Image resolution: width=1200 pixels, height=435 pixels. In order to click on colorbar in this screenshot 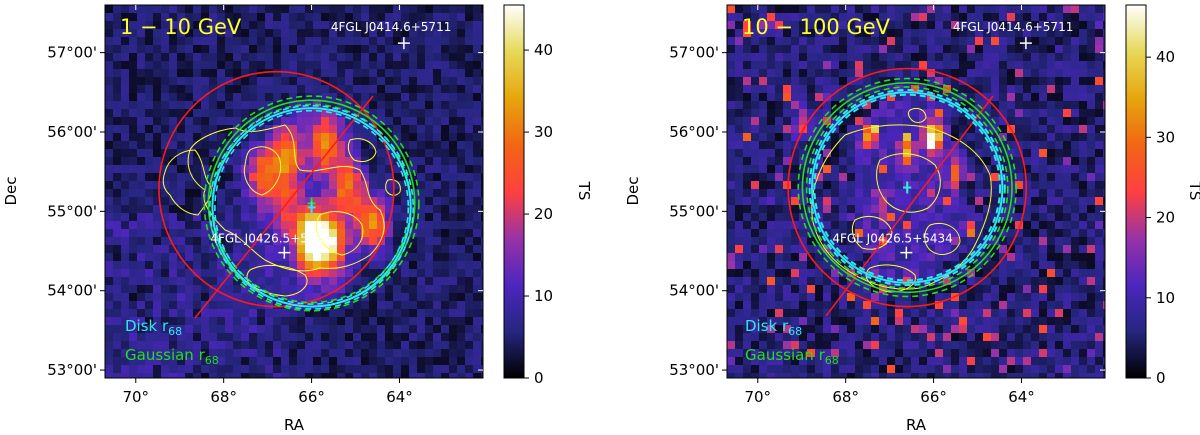, I will do `click(514, 191)`.